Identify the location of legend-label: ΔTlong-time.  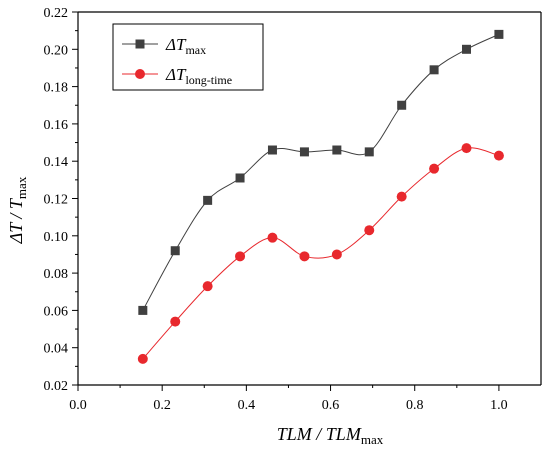
(198, 76).